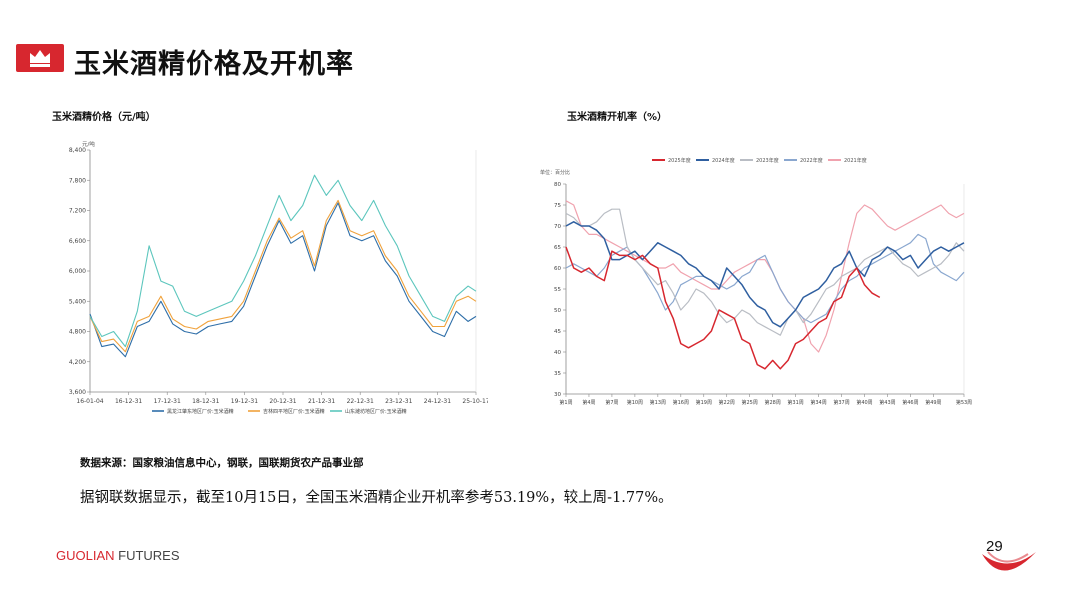  What do you see at coordinates (557, 311) in the screenshot?
I see `y-tick-label: 50` at bounding box center [557, 311].